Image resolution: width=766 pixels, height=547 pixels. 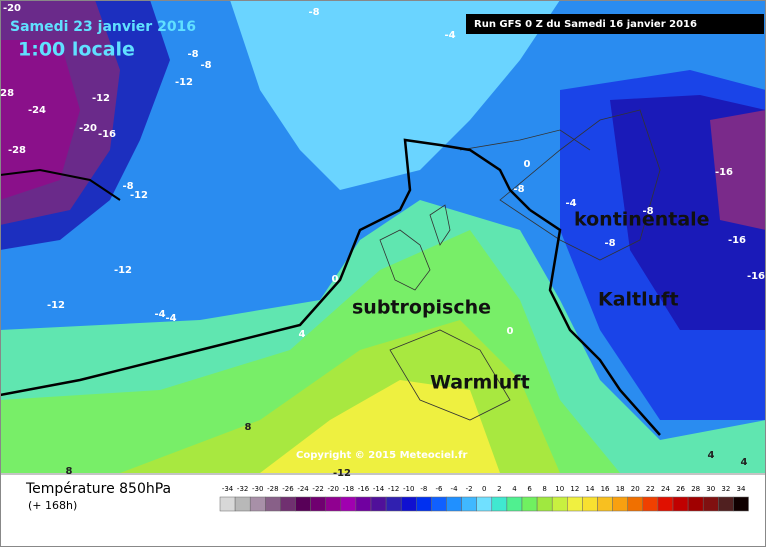 I want to click on annotation: Kaltluft, so click(x=638, y=300).